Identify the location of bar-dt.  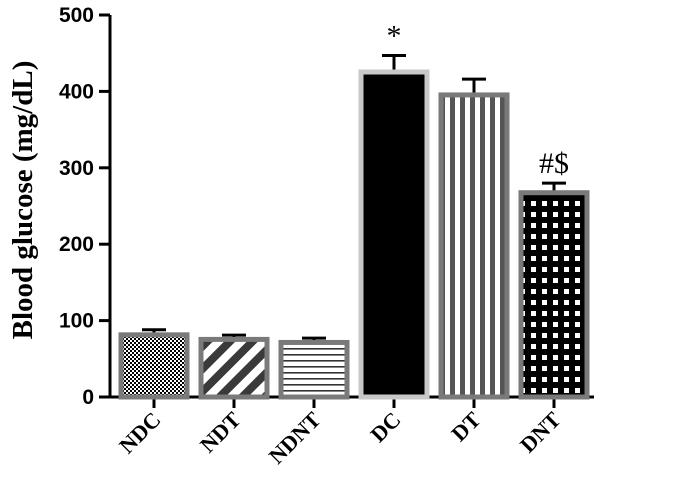
(474, 246).